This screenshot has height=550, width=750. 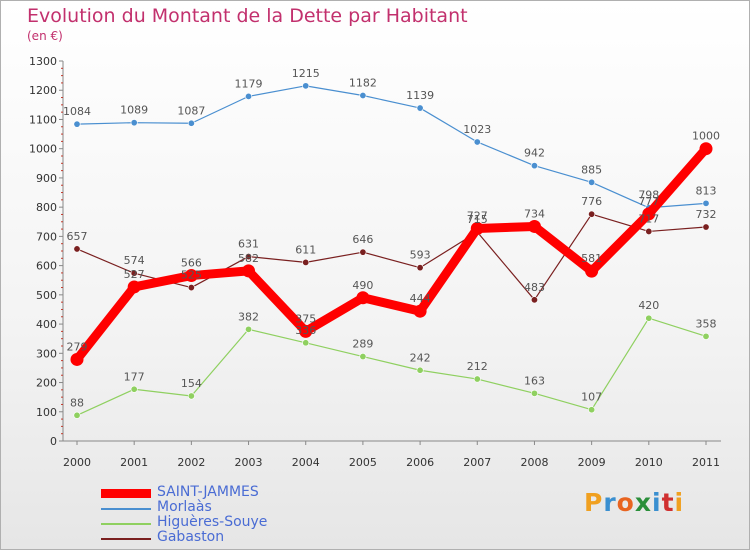 I want to click on logo-letter: t, so click(x=668, y=502).